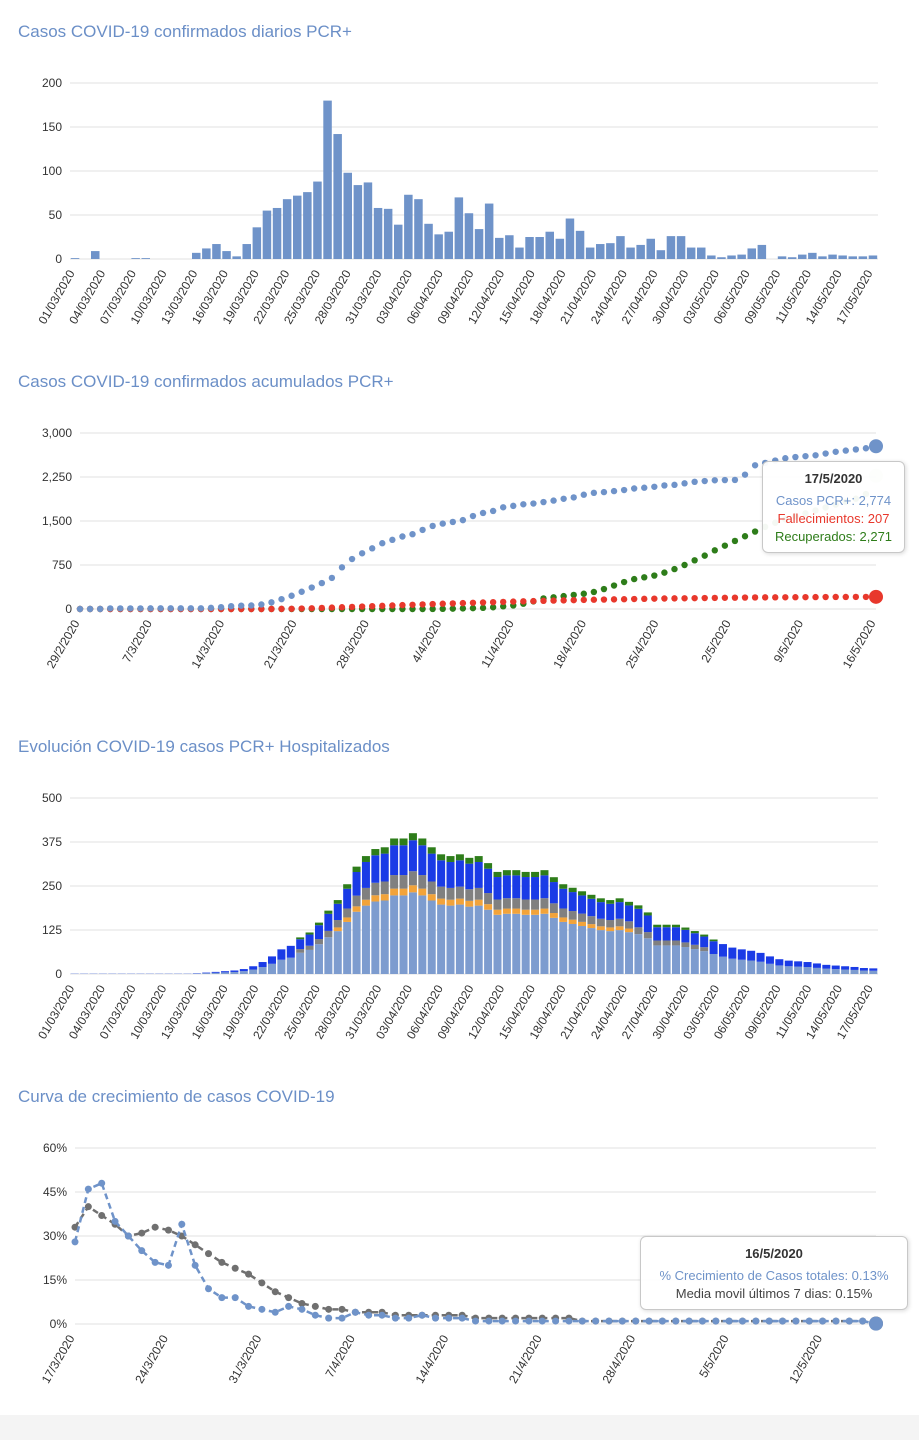  Describe the element at coordinates (58, 1359) in the screenshot. I see `x-tick-label: 17/3/2020` at that location.